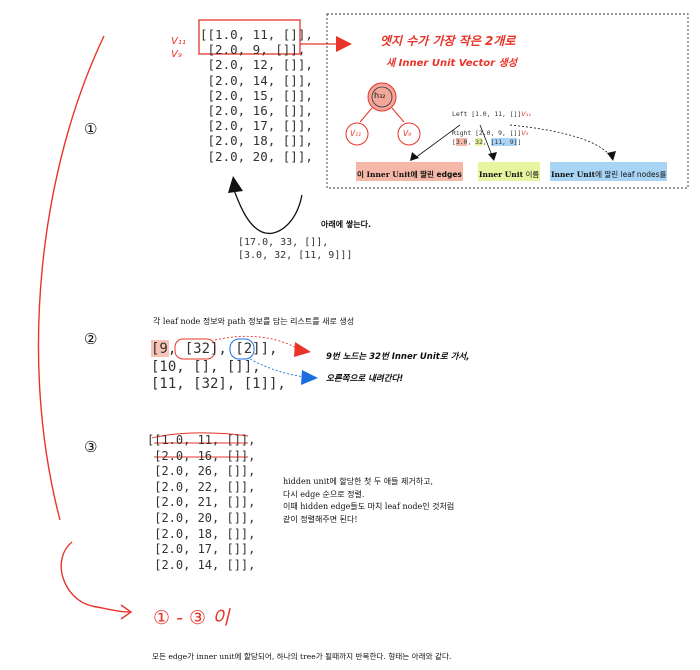  Describe the element at coordinates (526, 114) in the screenshot. I see `left-tag: V₁₁` at that location.